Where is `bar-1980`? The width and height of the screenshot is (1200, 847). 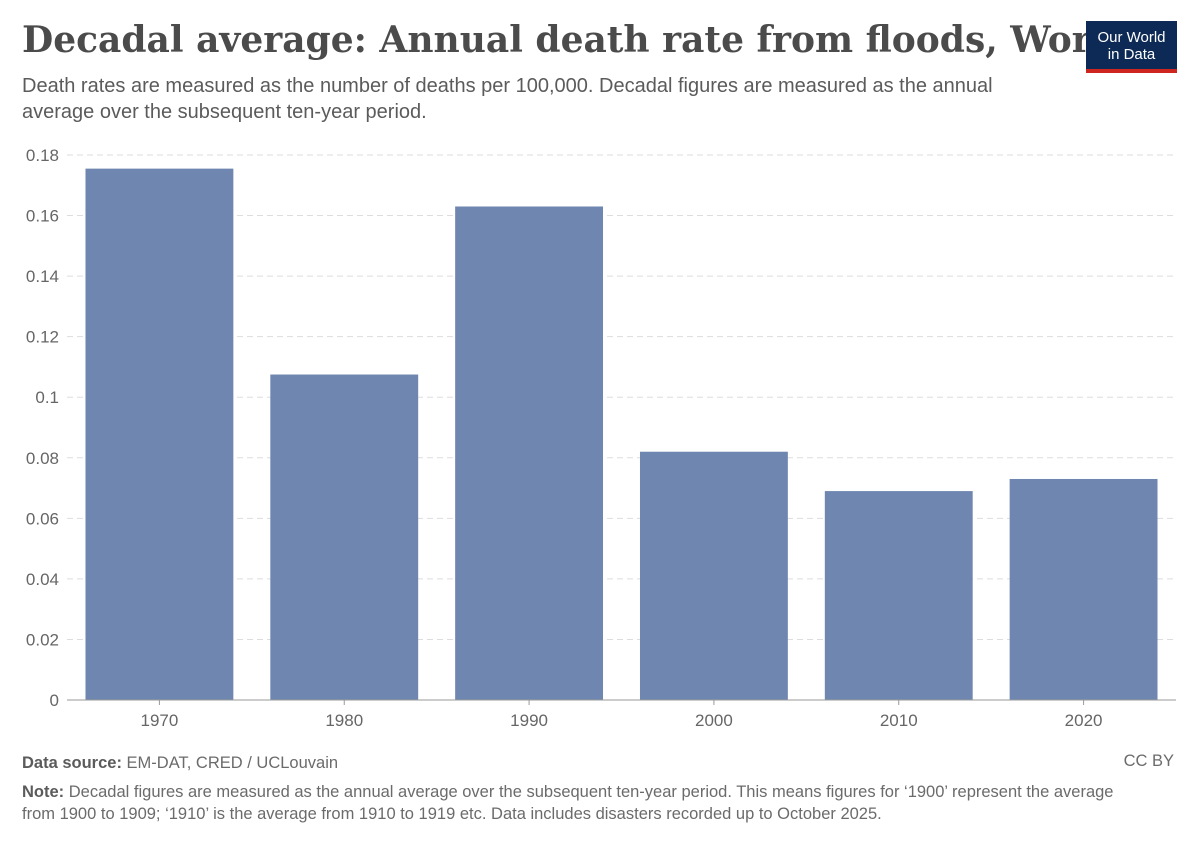 bar-1980 is located at coordinates (344, 537).